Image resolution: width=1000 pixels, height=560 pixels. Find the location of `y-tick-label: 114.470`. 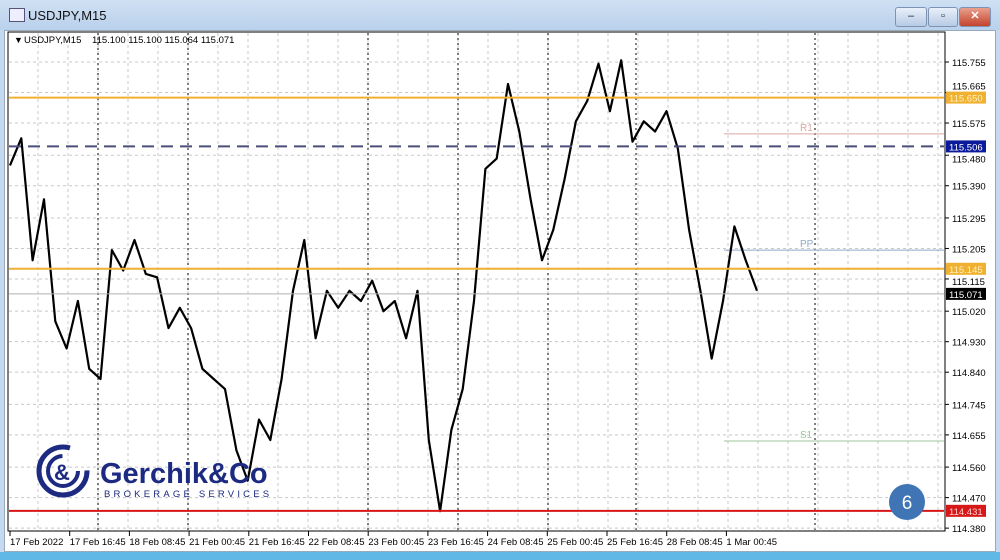

y-tick-label: 114.470 is located at coordinates (969, 499).